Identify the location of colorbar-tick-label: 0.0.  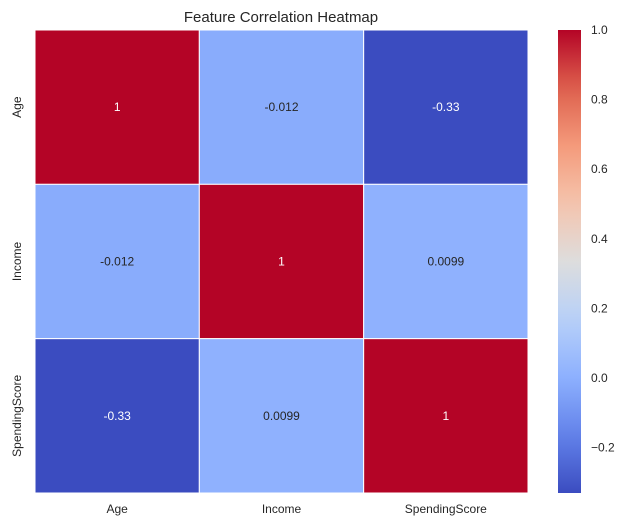
(599, 378).